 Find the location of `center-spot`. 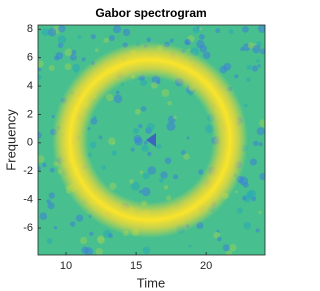

center-spot is located at coordinates (151, 140).